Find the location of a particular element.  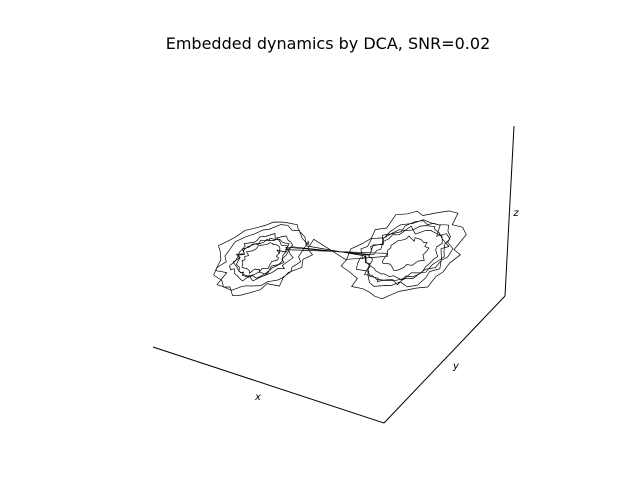

z-axis-label: z is located at coordinates (515, 213).